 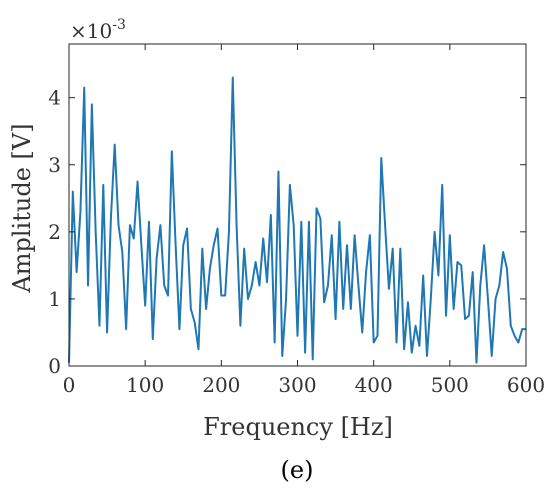 What do you see at coordinates (145, 385) in the screenshot?
I see `x-tick-label: 100` at bounding box center [145, 385].